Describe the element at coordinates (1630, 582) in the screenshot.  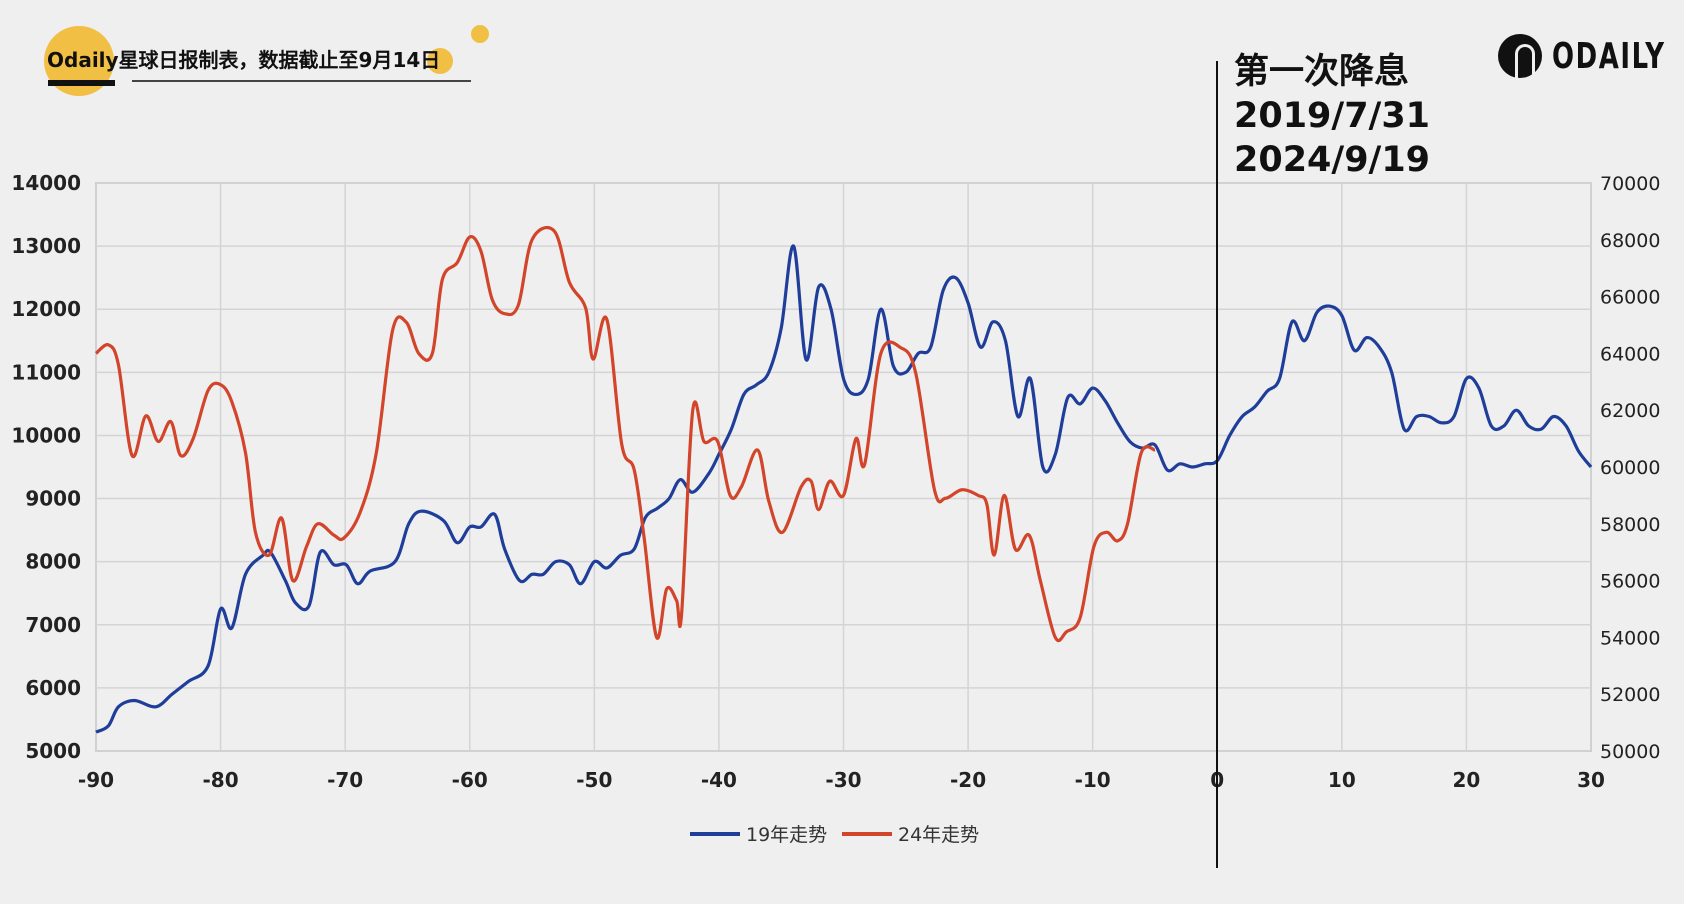
I see `y-right-tick-label: 56000` at that location.